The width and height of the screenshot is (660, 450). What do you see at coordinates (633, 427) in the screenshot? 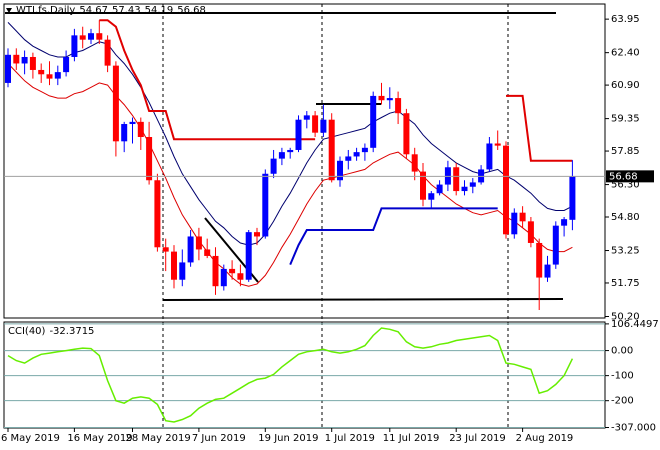
I see `y-tick-label: -307.000` at bounding box center [633, 427].